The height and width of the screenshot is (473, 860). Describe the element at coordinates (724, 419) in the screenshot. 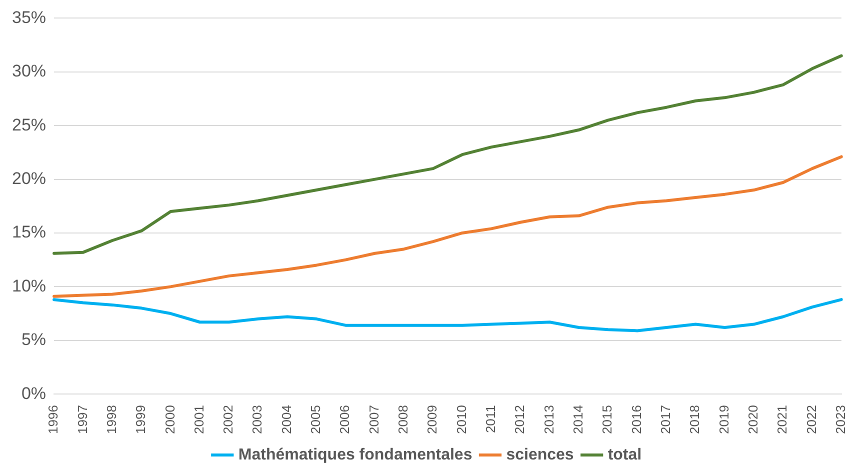

I see `x-tick-label: 2019` at that location.